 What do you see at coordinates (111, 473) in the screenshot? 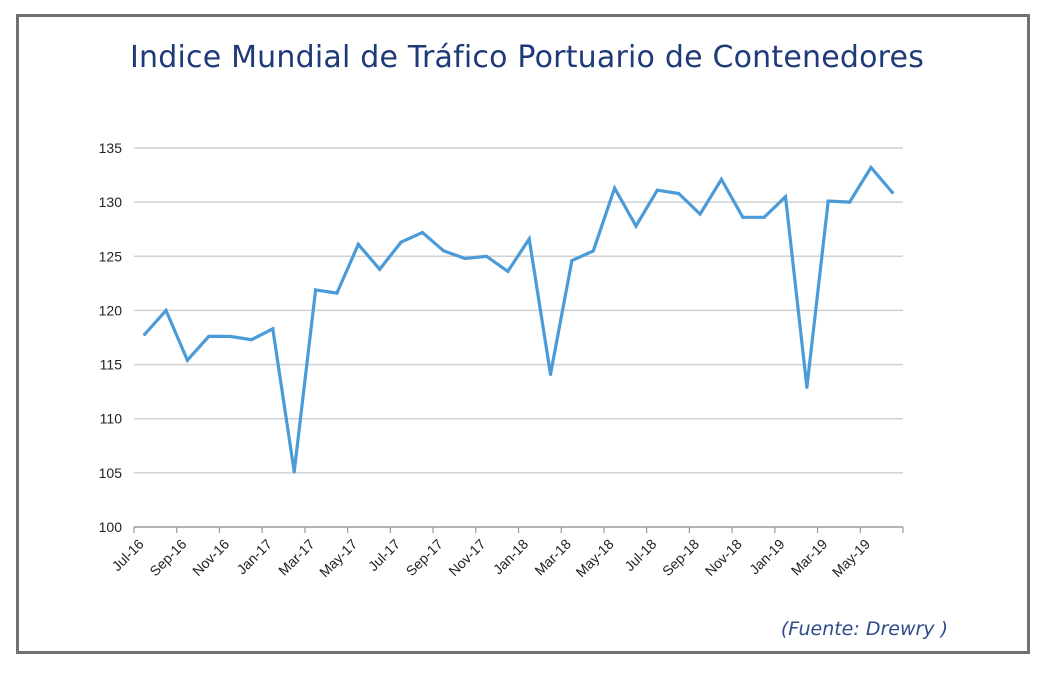
I see `y-tick-label: 105` at bounding box center [111, 473].